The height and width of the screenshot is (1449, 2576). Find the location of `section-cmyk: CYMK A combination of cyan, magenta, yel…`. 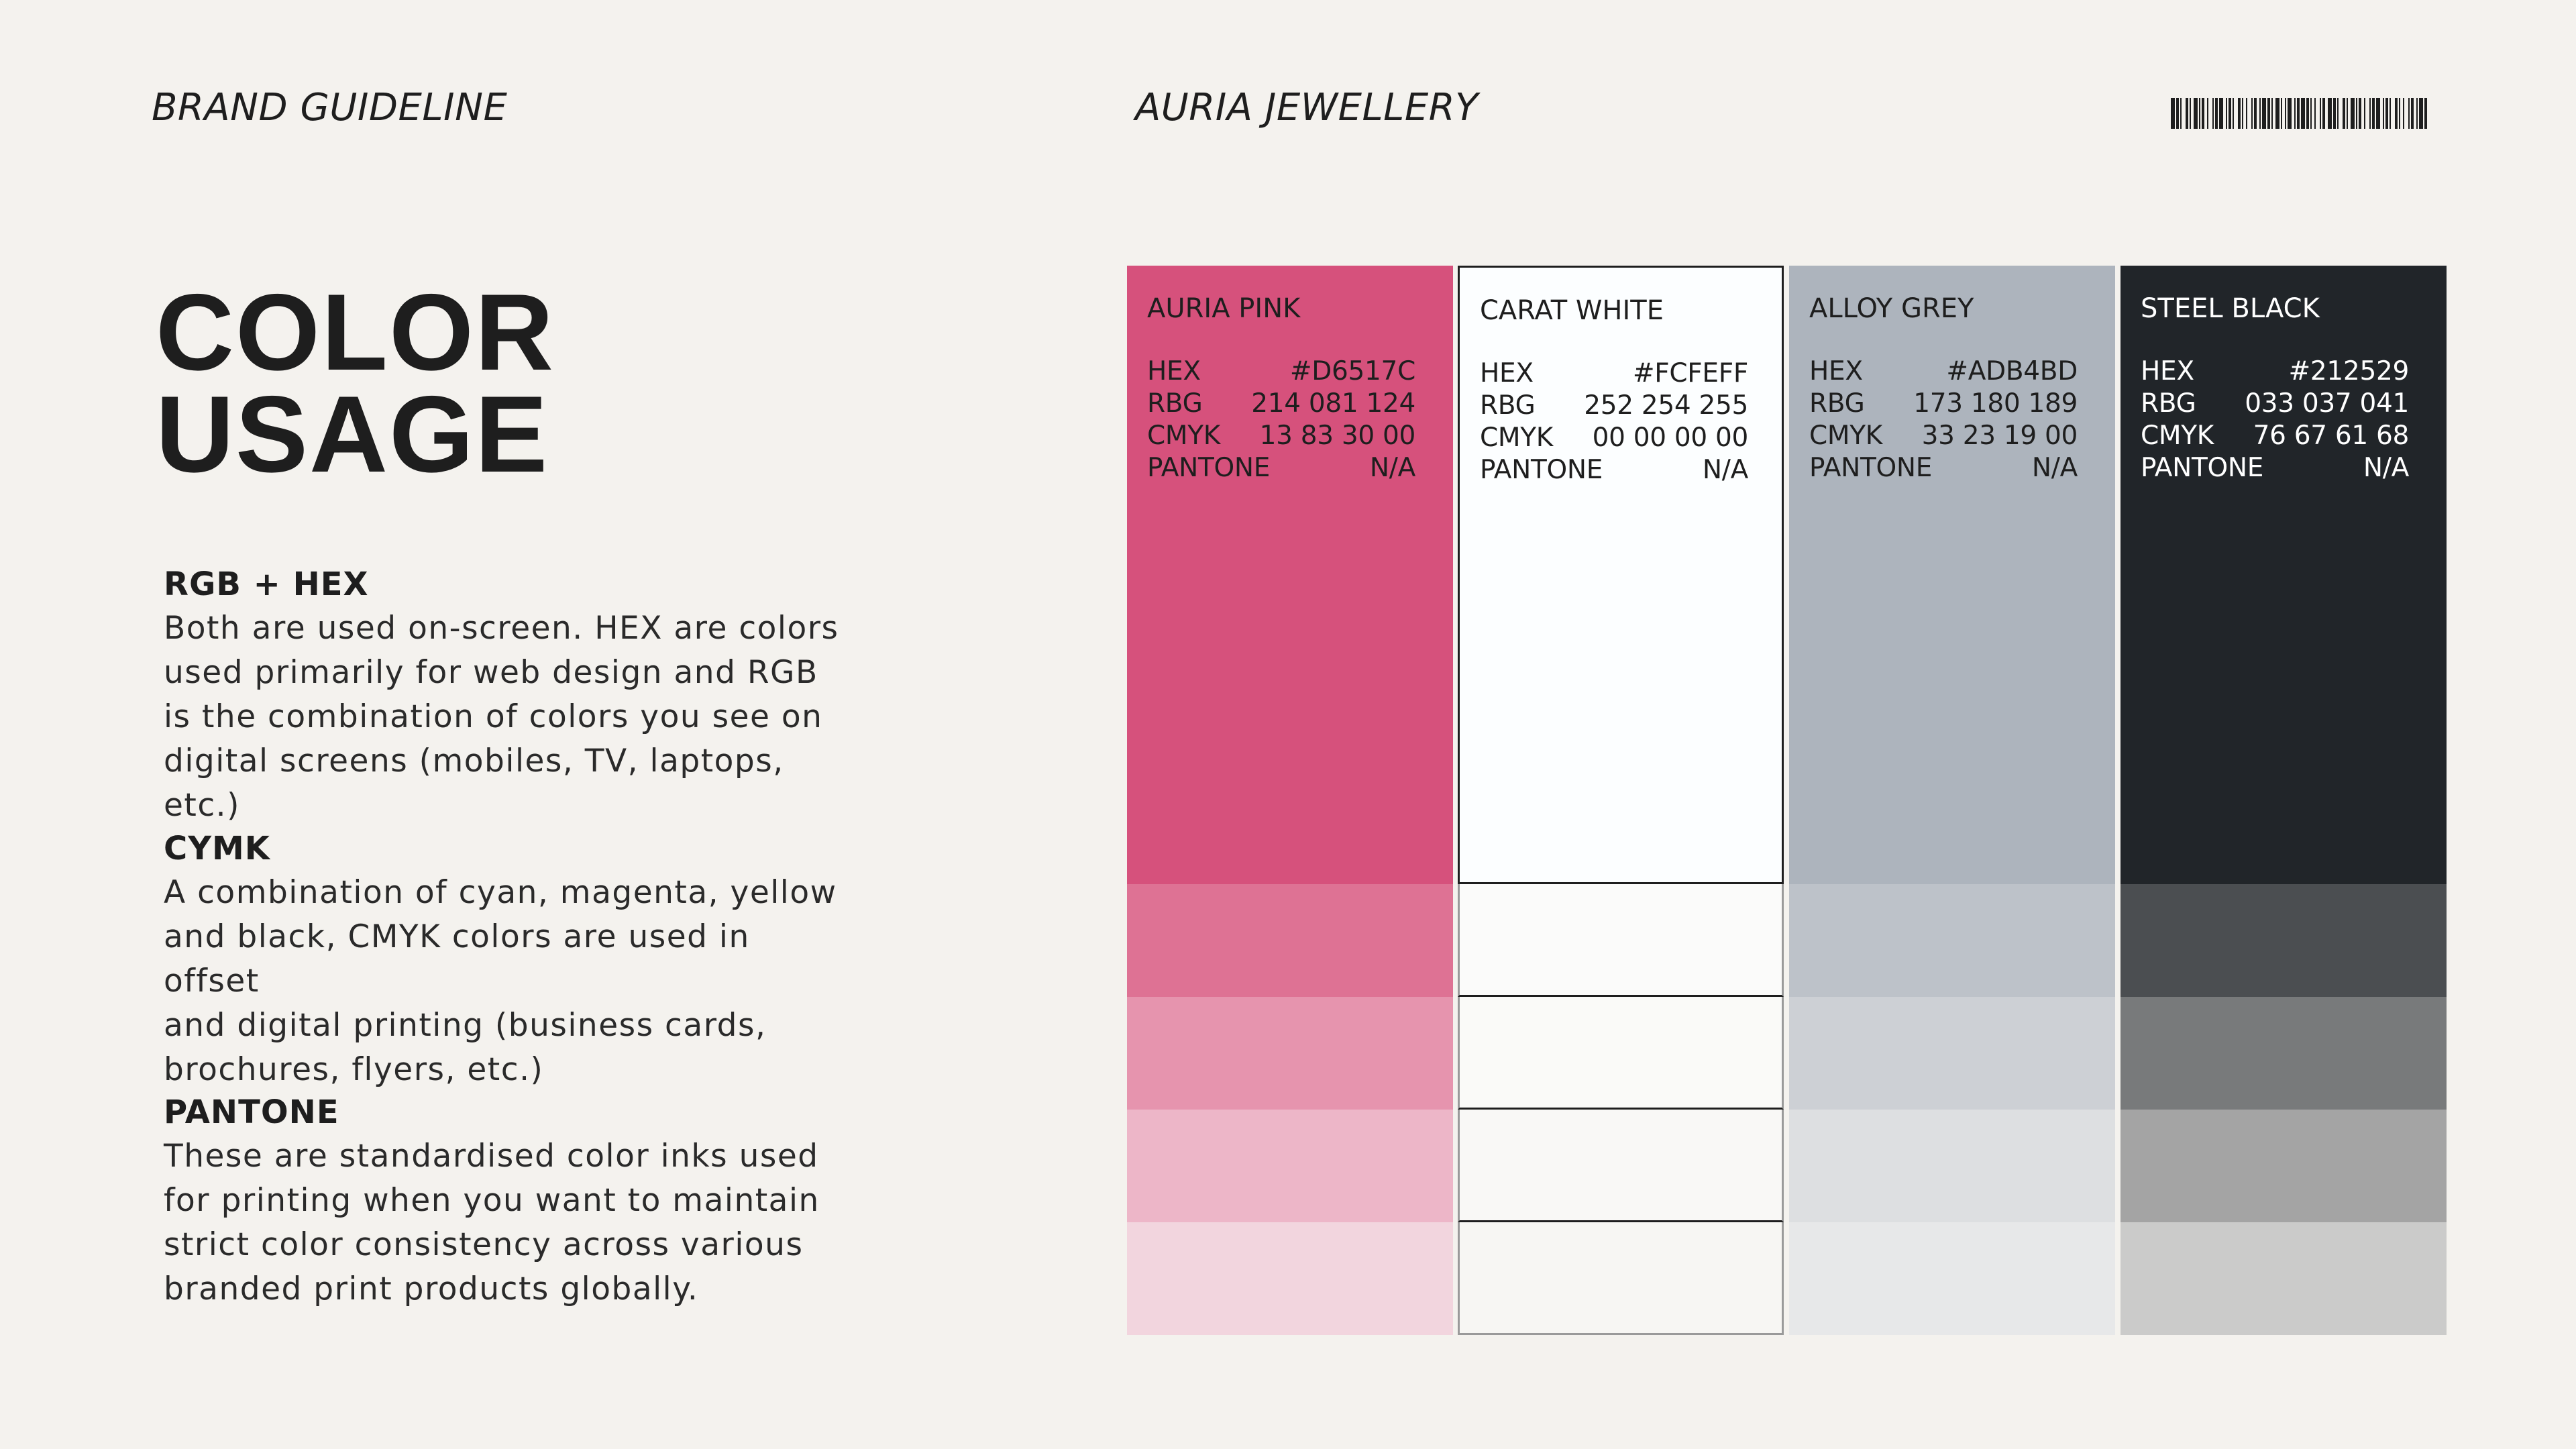

section-cmyk: CYMK A combination of cyan, magenta, yel… is located at coordinates (506, 959).